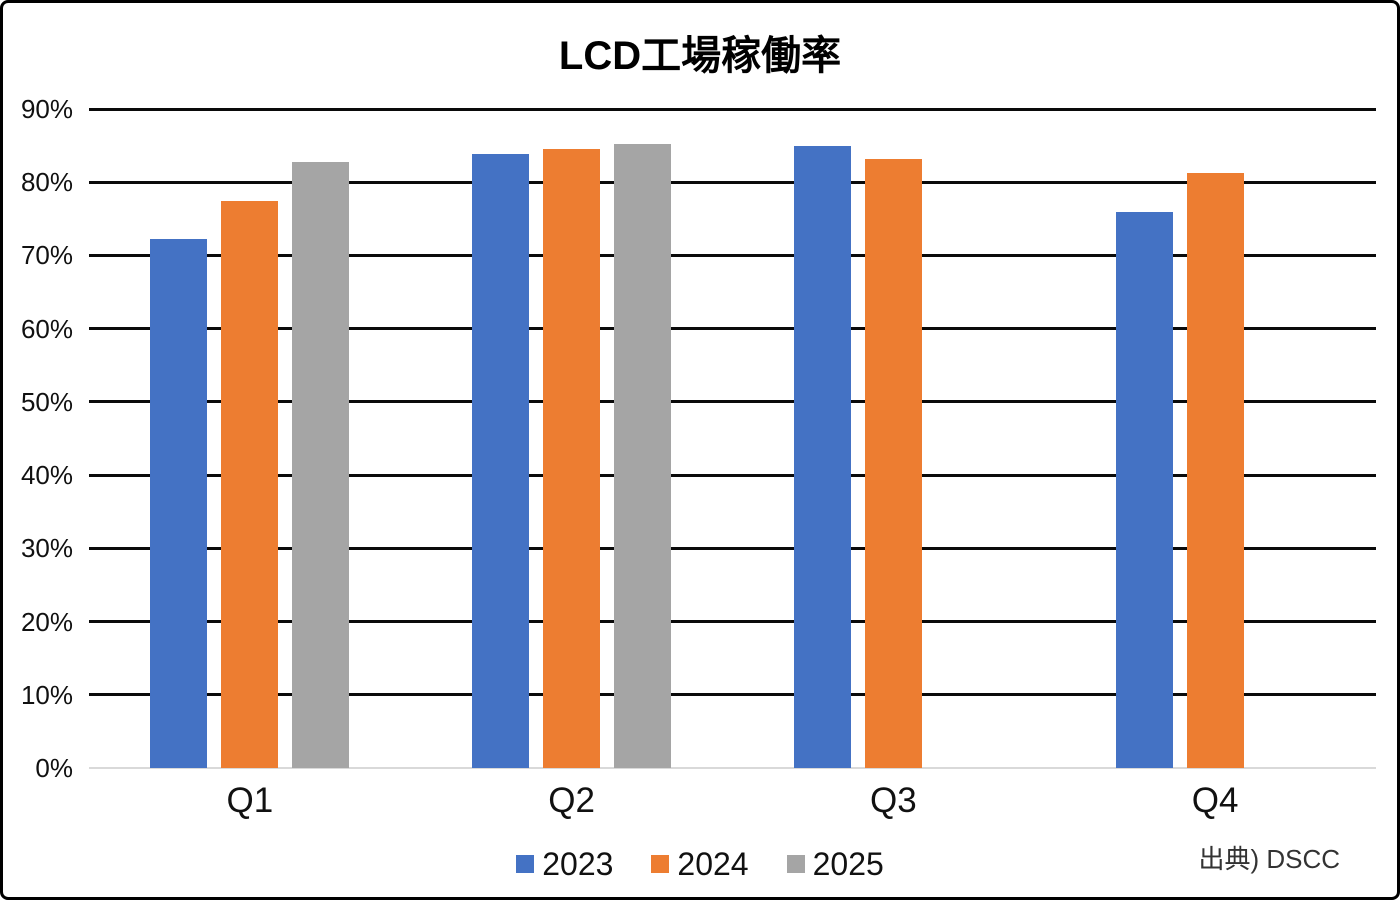  Describe the element at coordinates (643, 456) in the screenshot. I see `bar-2025-q2` at that location.